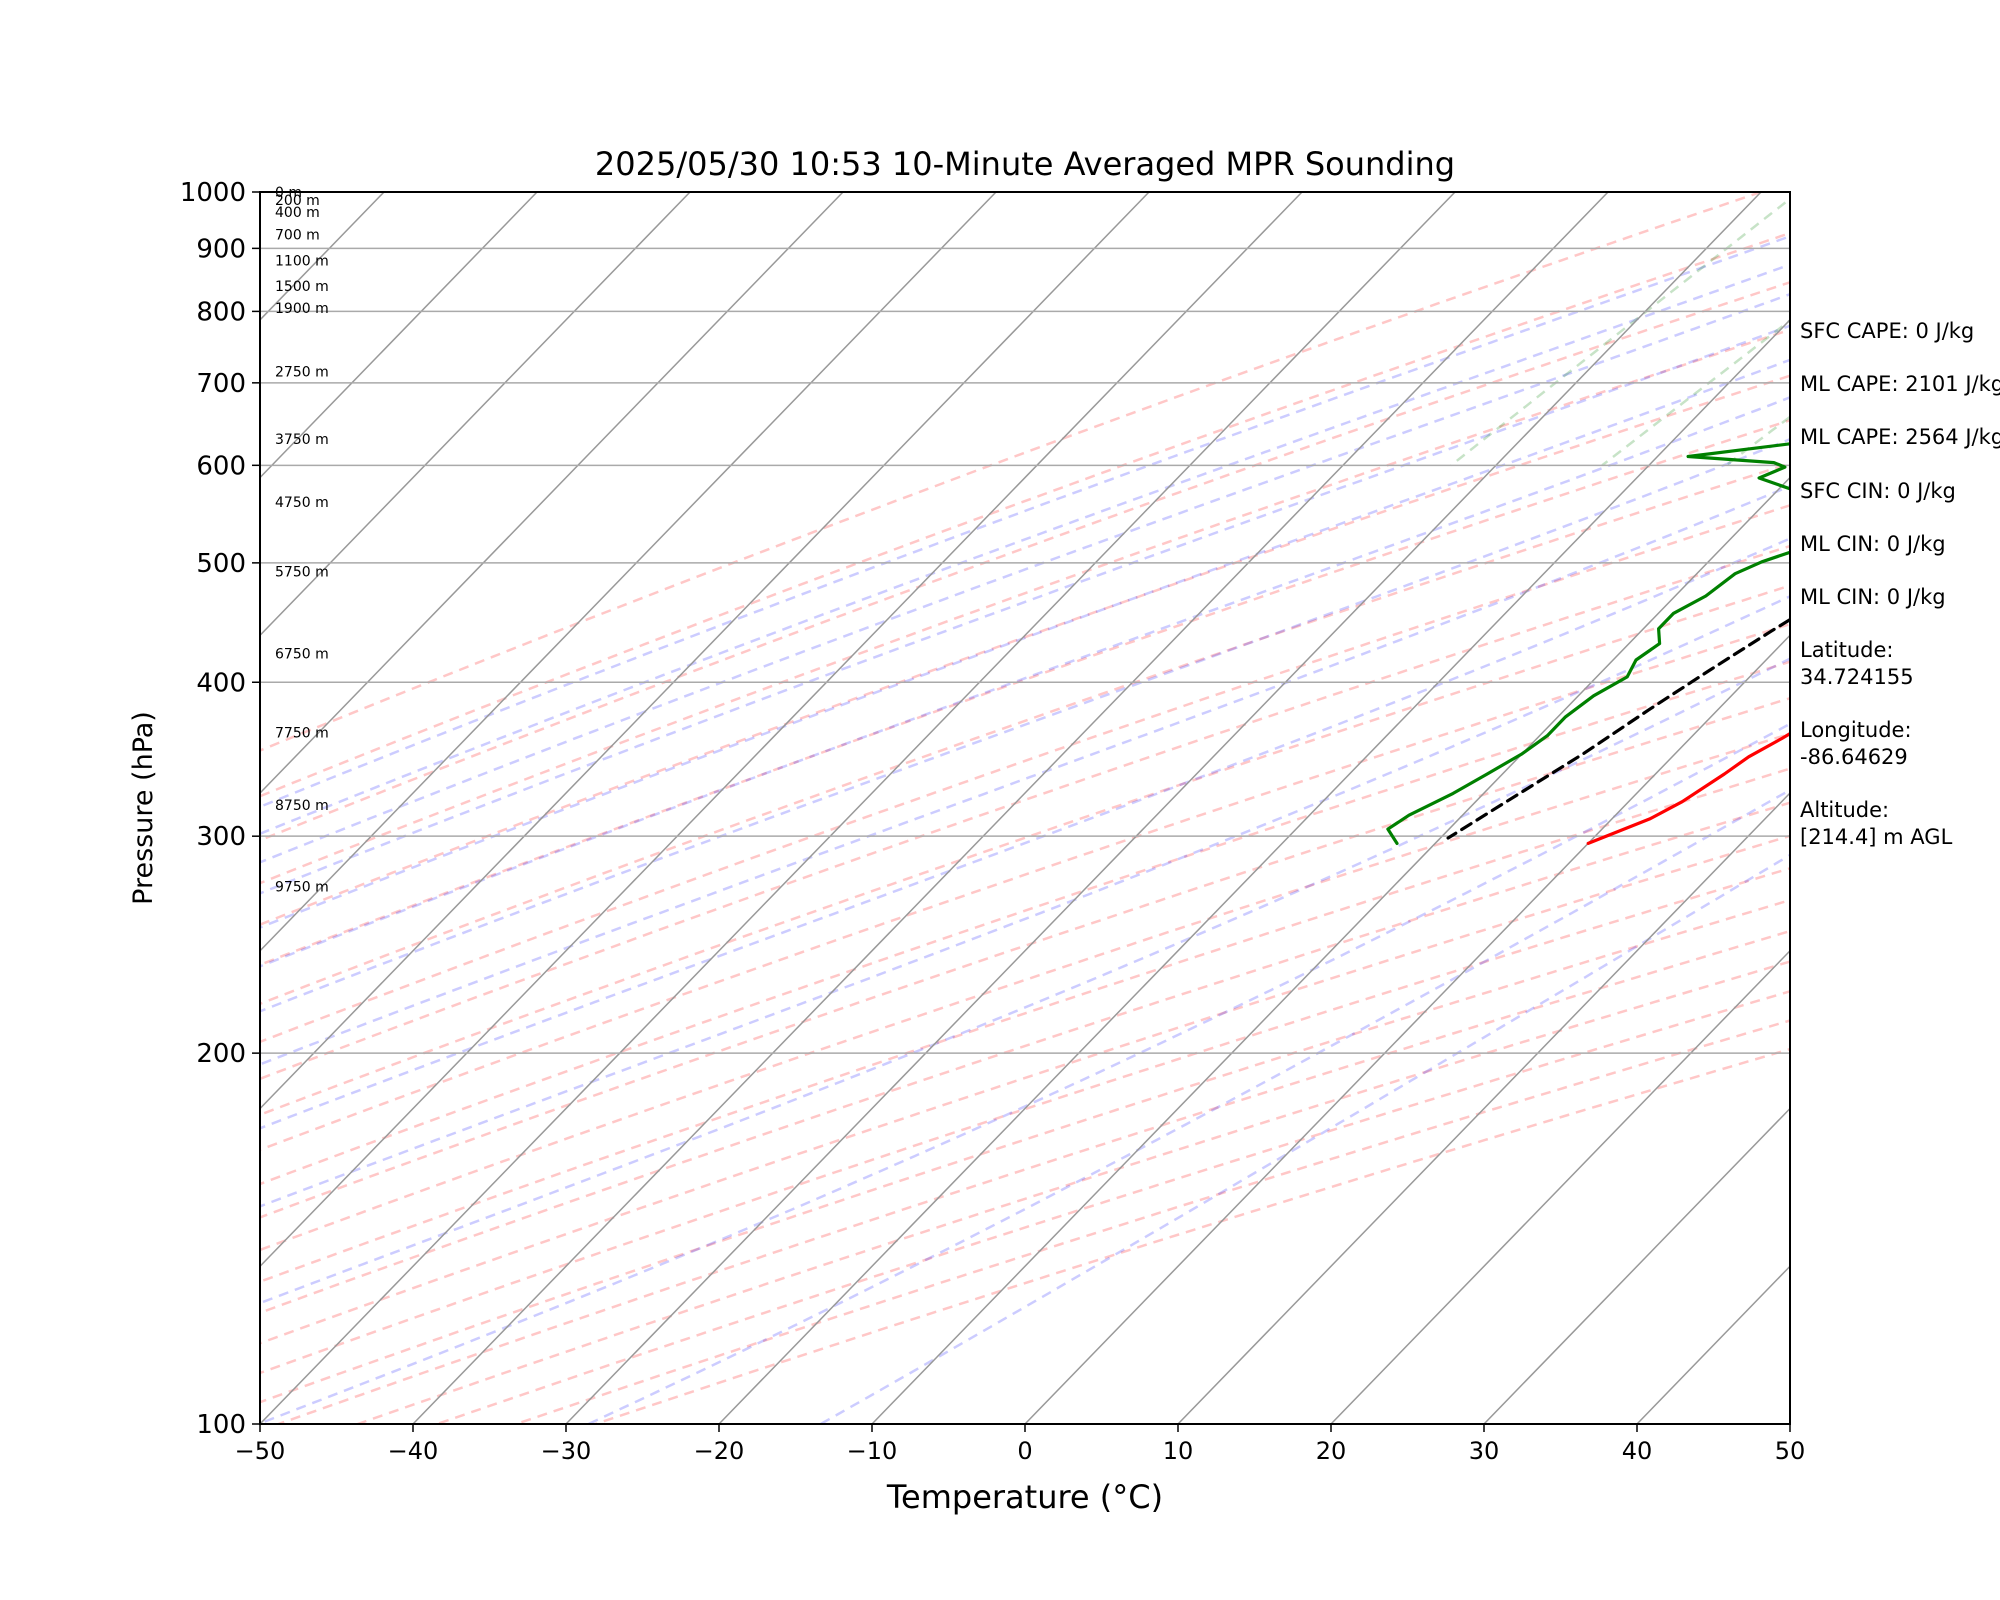 The image size is (2000, 1600). I want to click on y-tick-label: 400, so click(221, 683).